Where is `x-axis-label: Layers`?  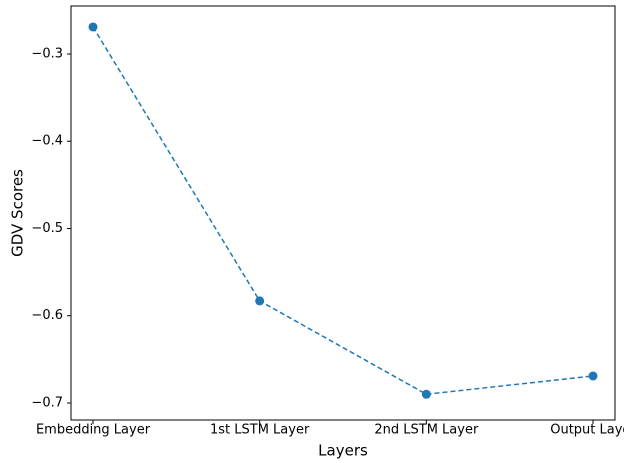 x-axis-label: Layers is located at coordinates (343, 451).